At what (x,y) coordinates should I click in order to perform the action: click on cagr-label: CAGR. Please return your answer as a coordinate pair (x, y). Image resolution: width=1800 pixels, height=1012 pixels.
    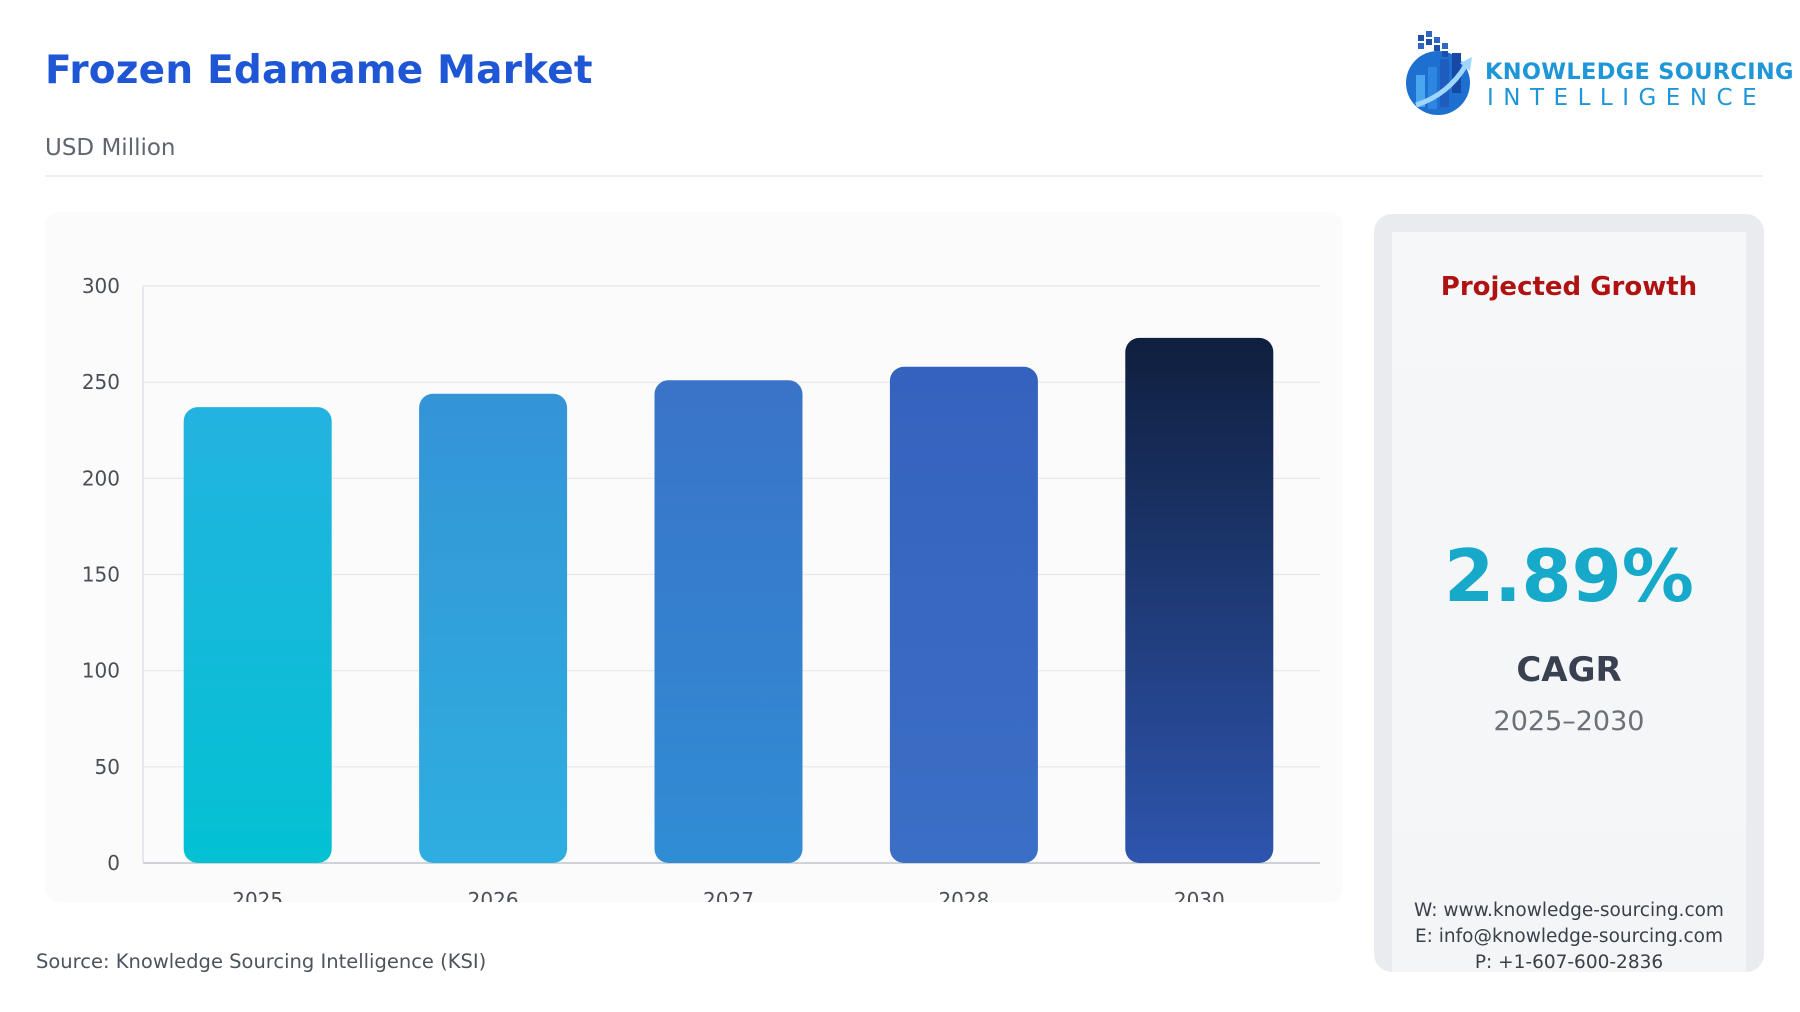
    Looking at the image, I should click on (1569, 670).